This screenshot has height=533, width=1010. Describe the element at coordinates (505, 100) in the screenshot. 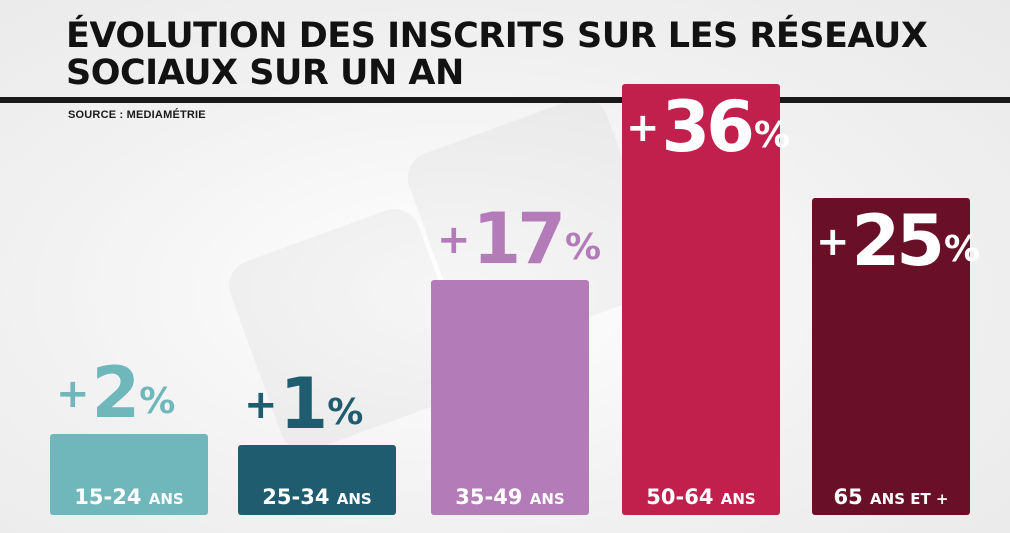

I see `header-divider` at that location.